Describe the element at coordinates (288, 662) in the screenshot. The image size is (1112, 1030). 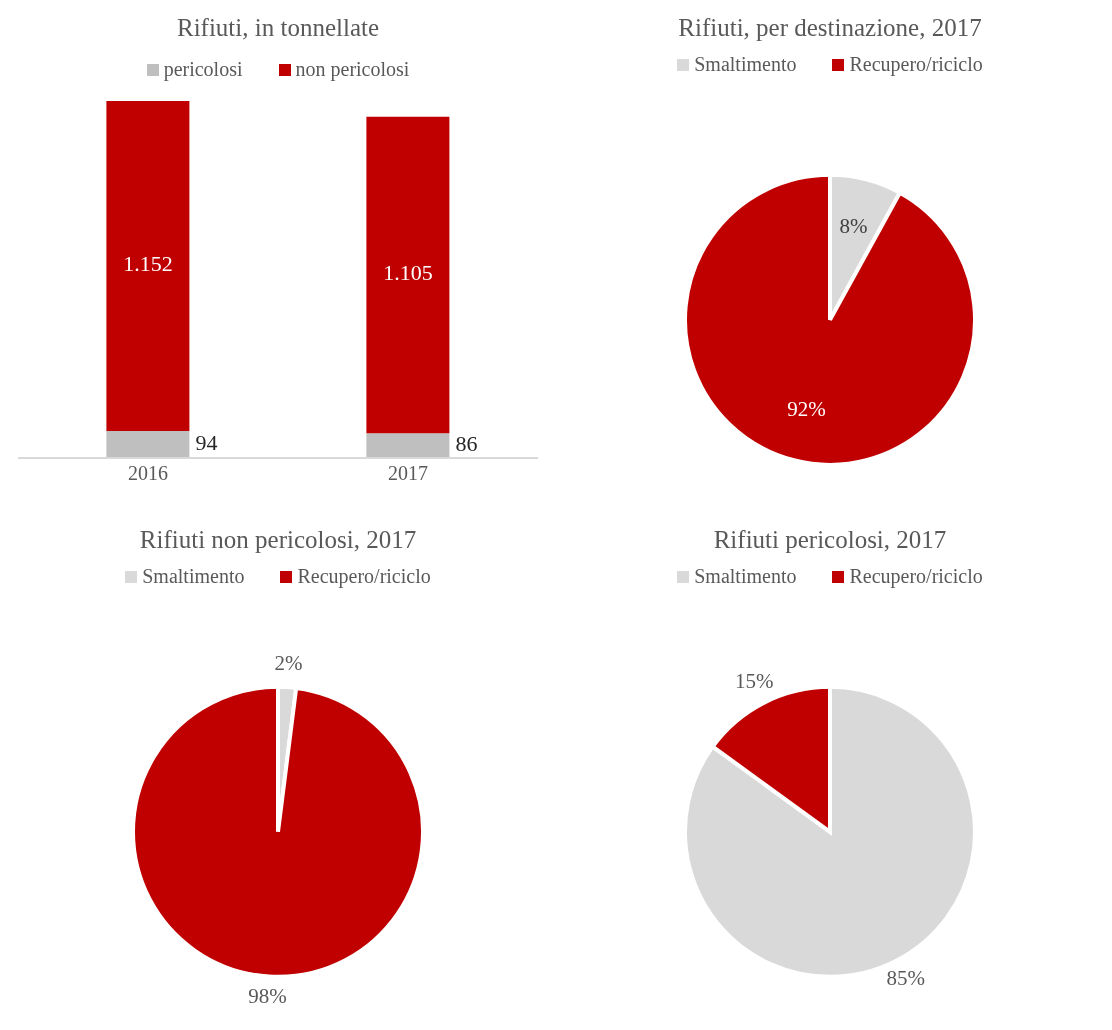
I see `data-label: 2%` at that location.